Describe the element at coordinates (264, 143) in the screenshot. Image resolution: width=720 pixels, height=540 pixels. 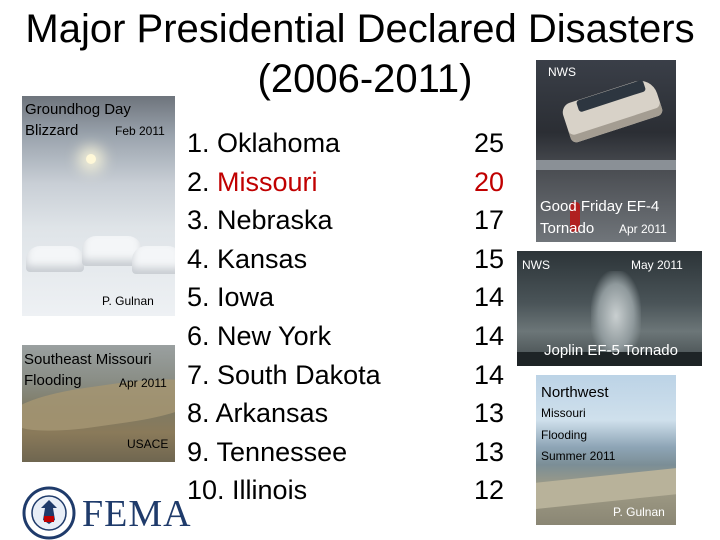
I see `ranking-state-label: 1. Oklahoma` at that location.